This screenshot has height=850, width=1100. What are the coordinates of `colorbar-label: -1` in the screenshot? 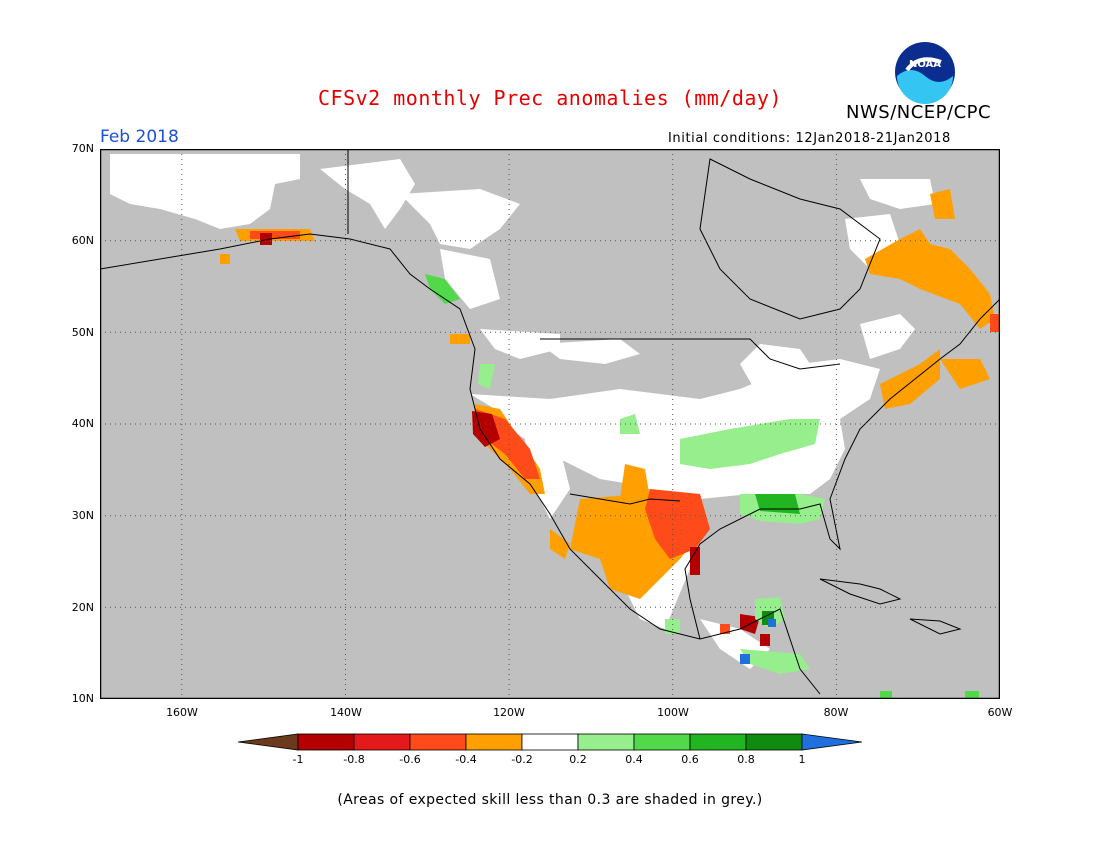 It's located at (298, 759).